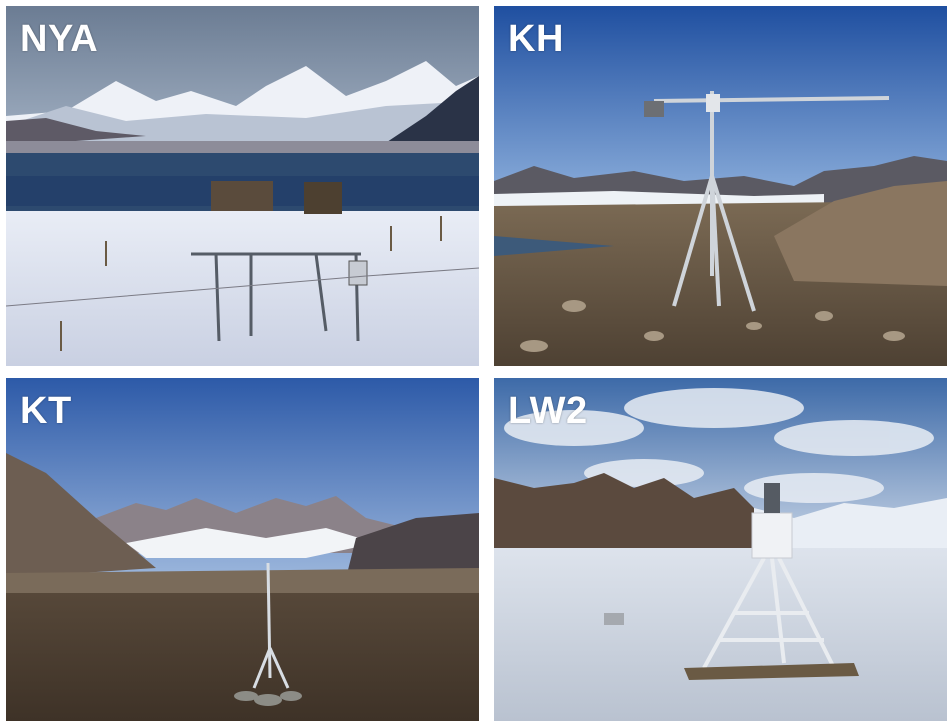  What do you see at coordinates (46, 411) in the screenshot?
I see `station-label-kt: KT` at bounding box center [46, 411].